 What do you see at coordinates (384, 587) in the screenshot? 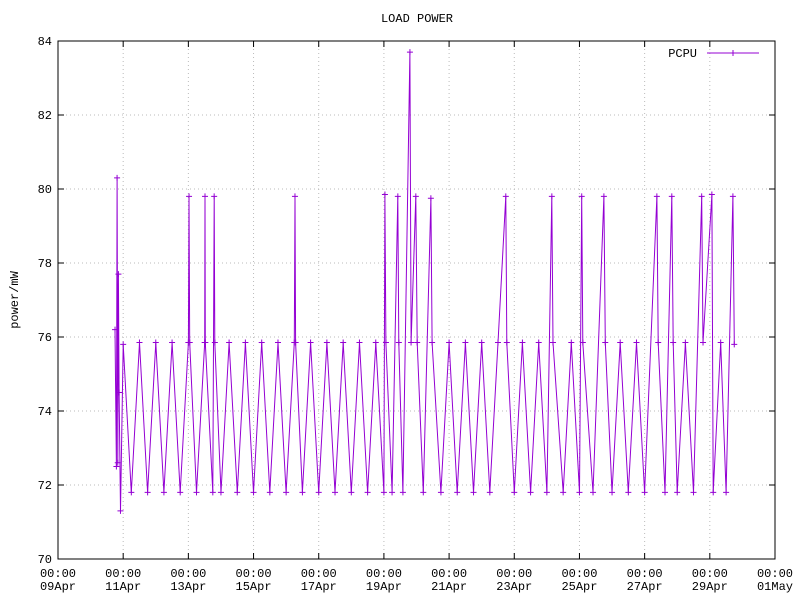
I see `x-tick-label: 19Apr` at bounding box center [384, 587].